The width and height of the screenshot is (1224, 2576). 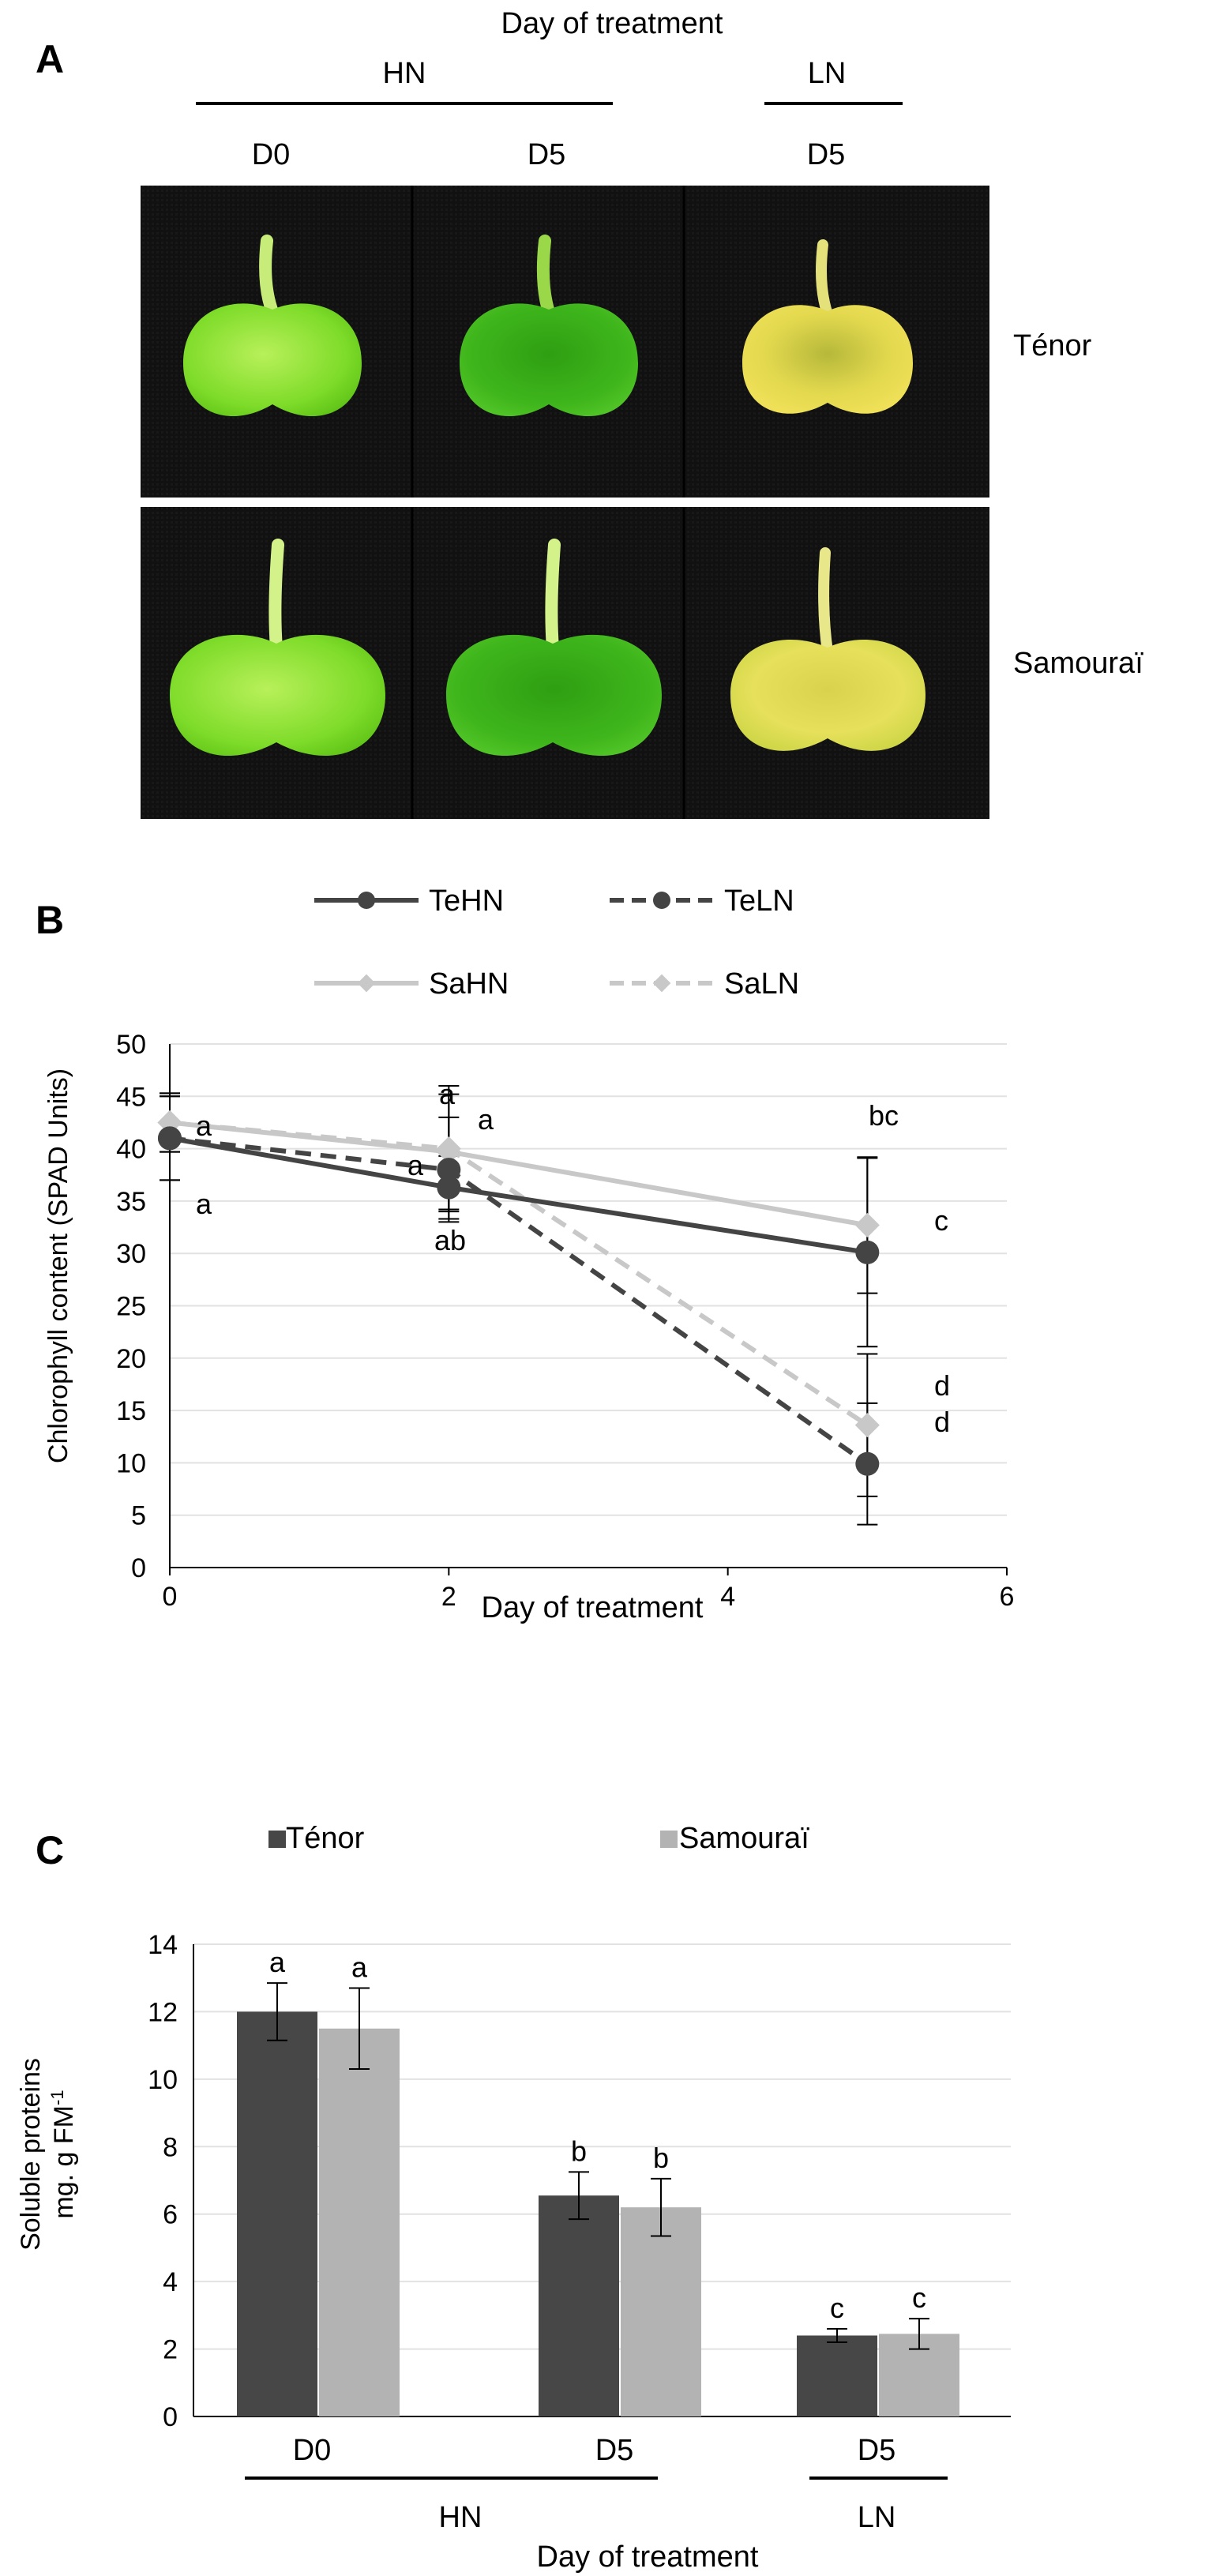 I want to click on legend-swatch-samourai, so click(x=669, y=1839).